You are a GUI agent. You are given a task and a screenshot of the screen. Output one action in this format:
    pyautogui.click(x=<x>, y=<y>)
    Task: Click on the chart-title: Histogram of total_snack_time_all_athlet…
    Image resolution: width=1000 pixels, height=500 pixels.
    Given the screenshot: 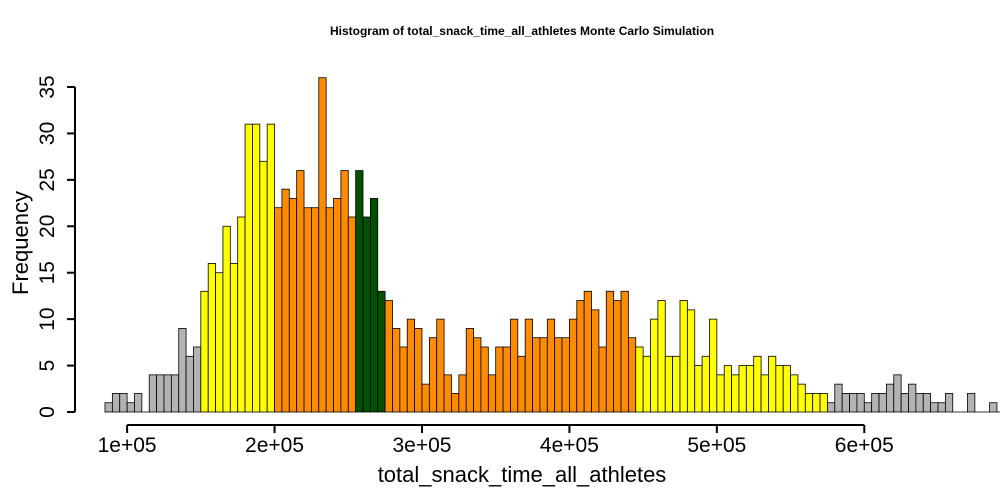 What is the action you would take?
    pyautogui.click(x=522, y=31)
    